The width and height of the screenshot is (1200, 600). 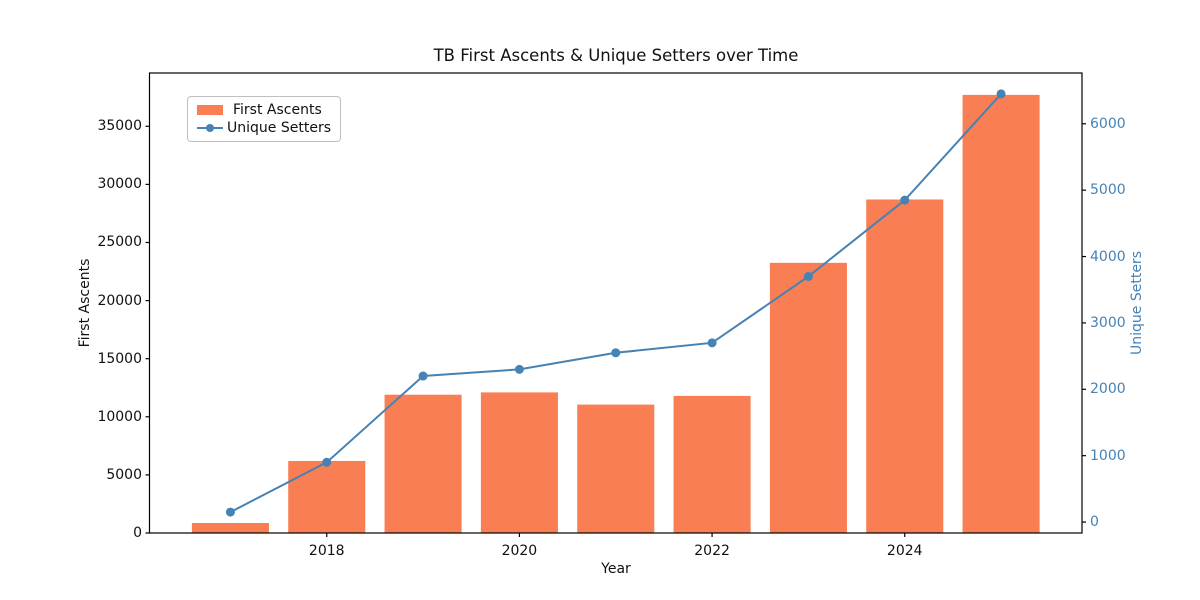 What do you see at coordinates (616, 569) in the screenshot?
I see `x-axis-label: Year` at bounding box center [616, 569].